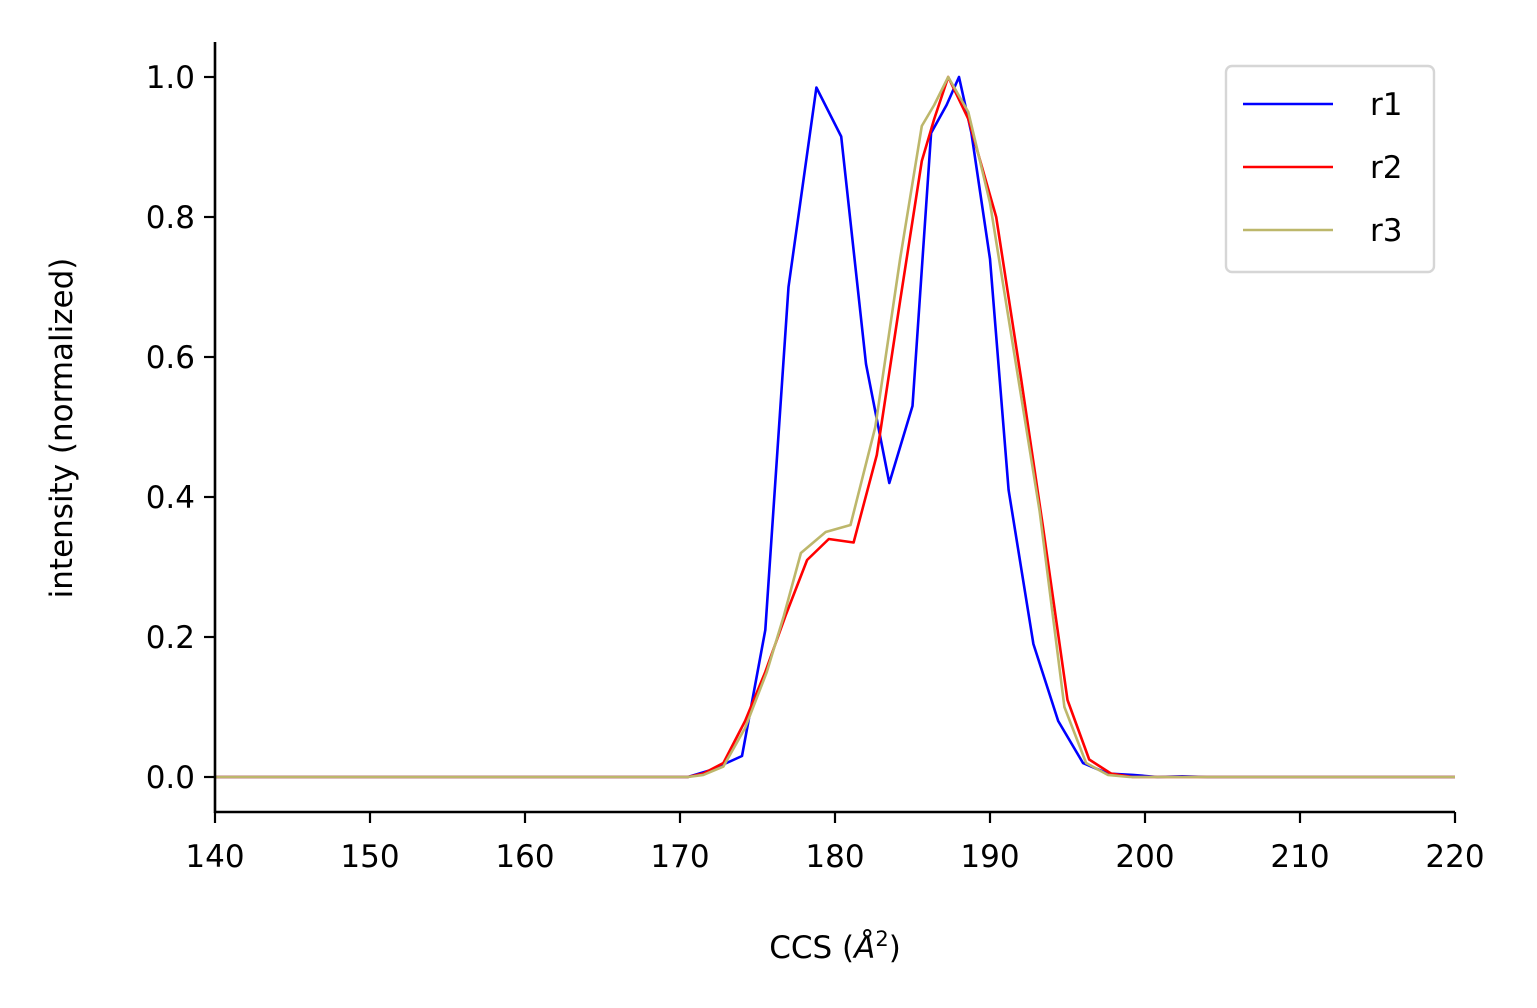 The height and width of the screenshot is (1008, 1537). What do you see at coordinates (1454, 857) in the screenshot?
I see `x-tick-label-220: 220` at bounding box center [1454, 857].